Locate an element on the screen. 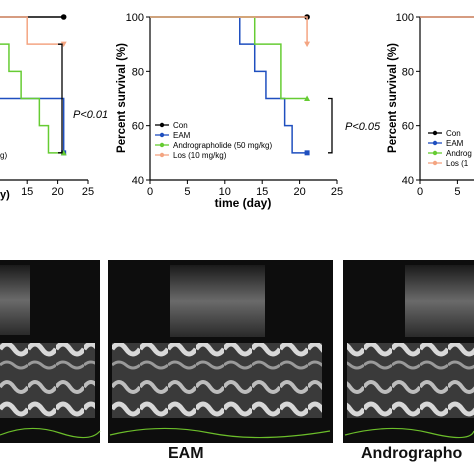 This screenshot has height=474, width=474. legend-entry: Los (1 is located at coordinates (457, 163).